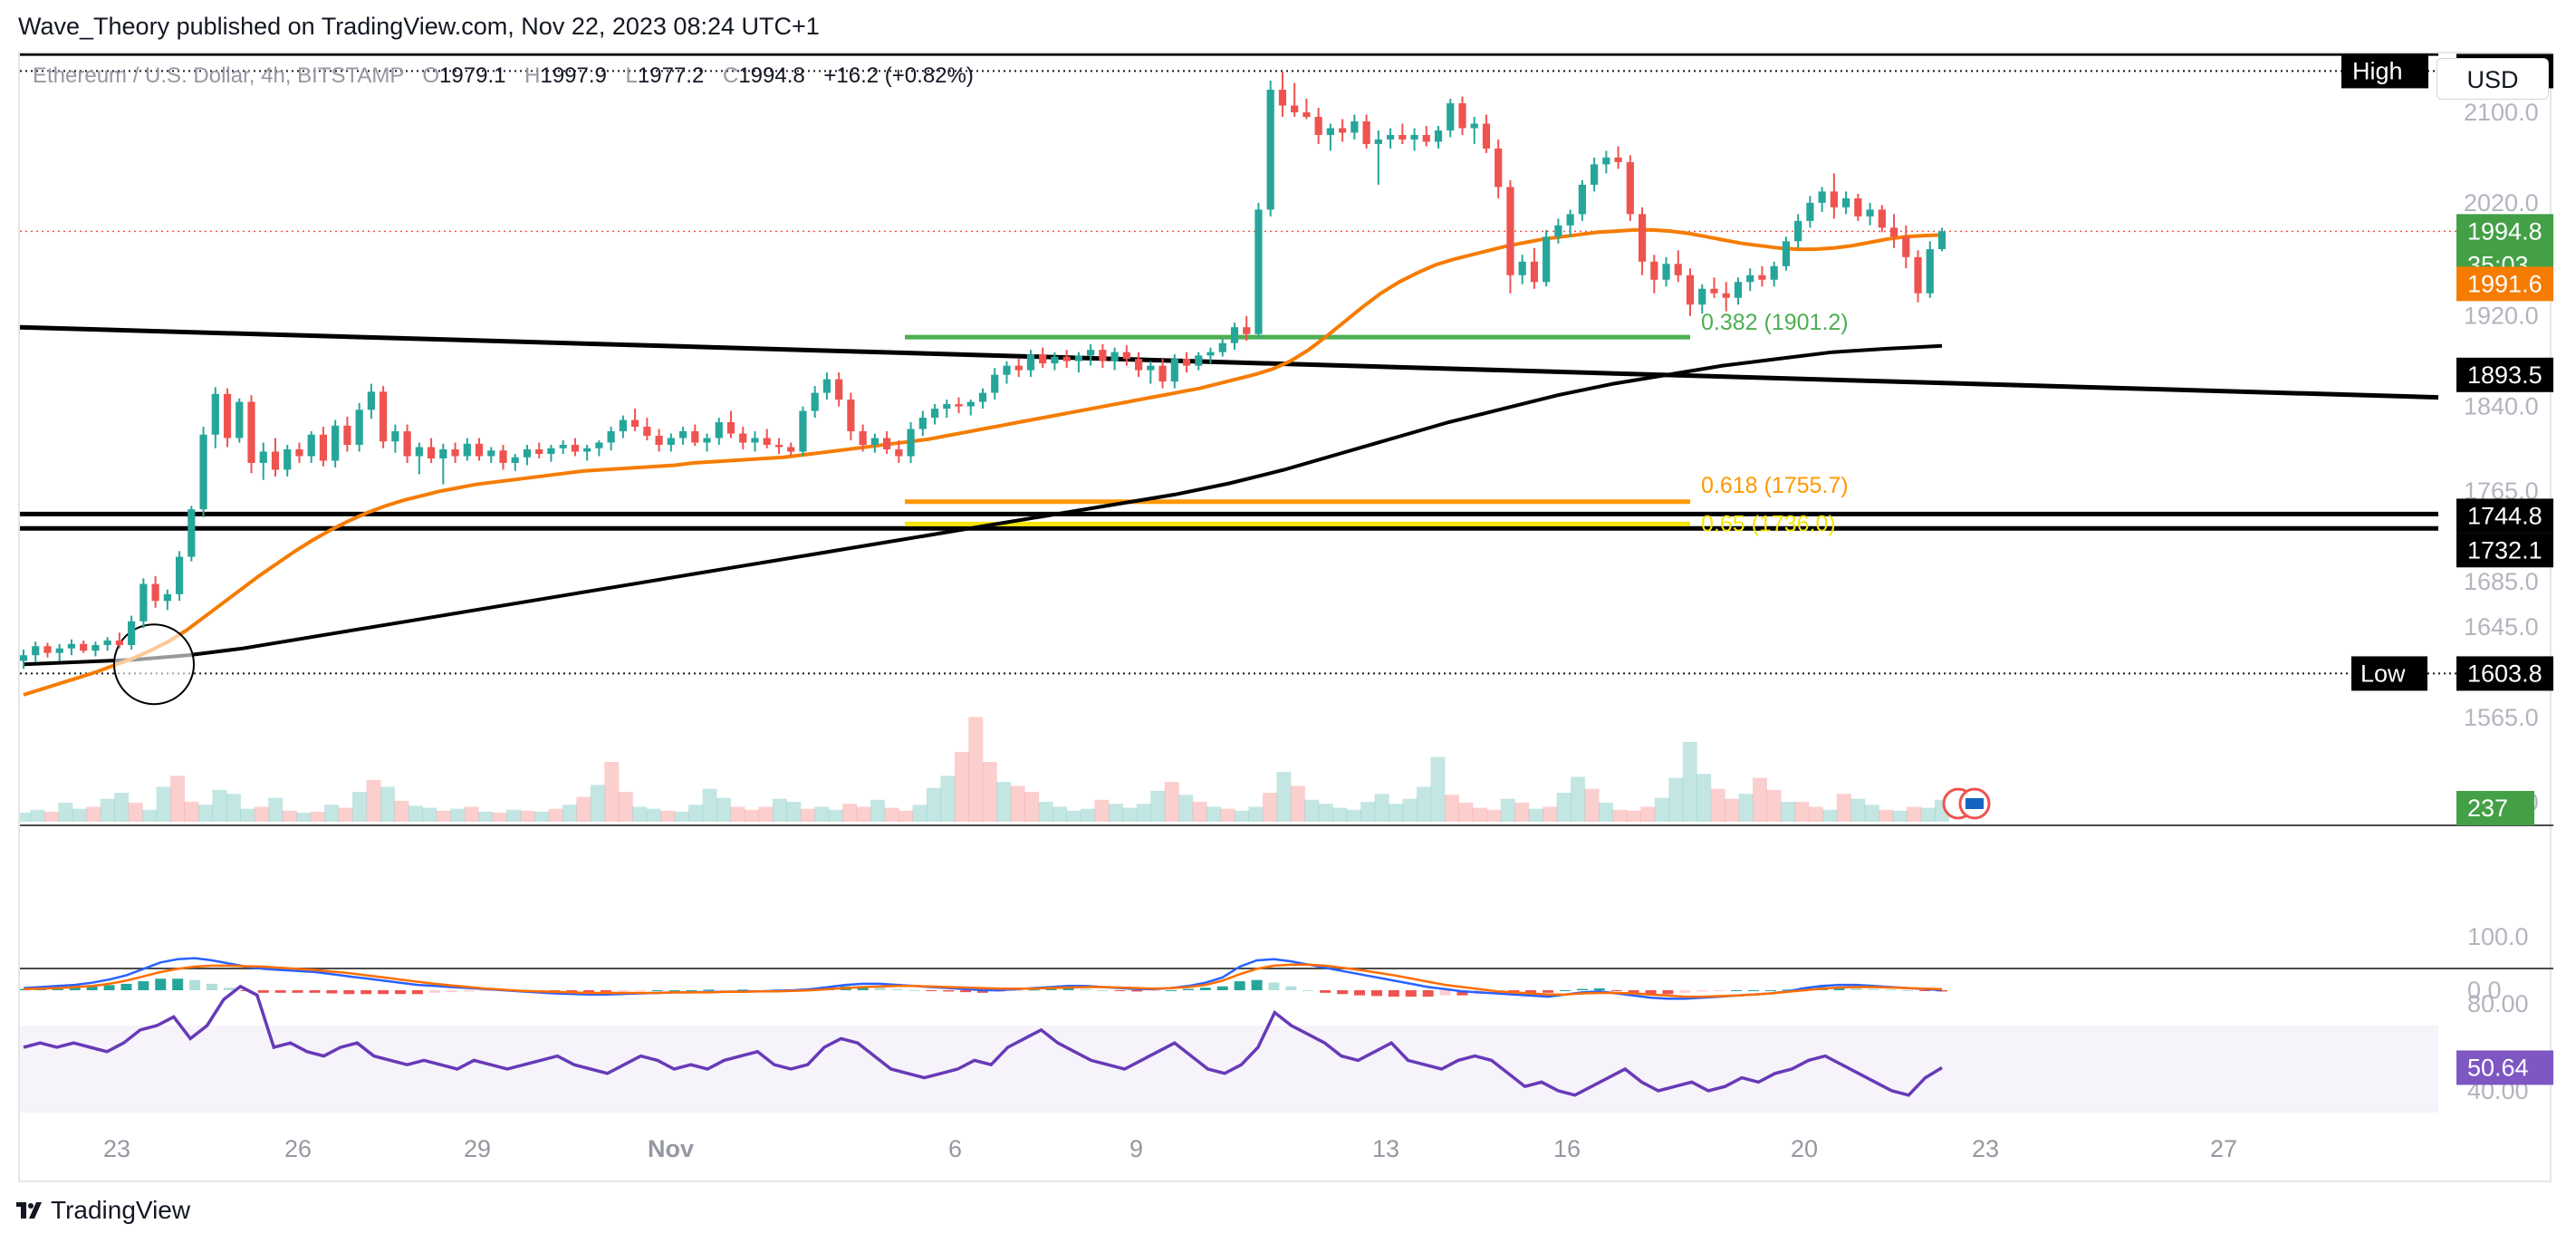  What do you see at coordinates (1229, 362) in the screenshot?
I see `trend-line` at bounding box center [1229, 362].